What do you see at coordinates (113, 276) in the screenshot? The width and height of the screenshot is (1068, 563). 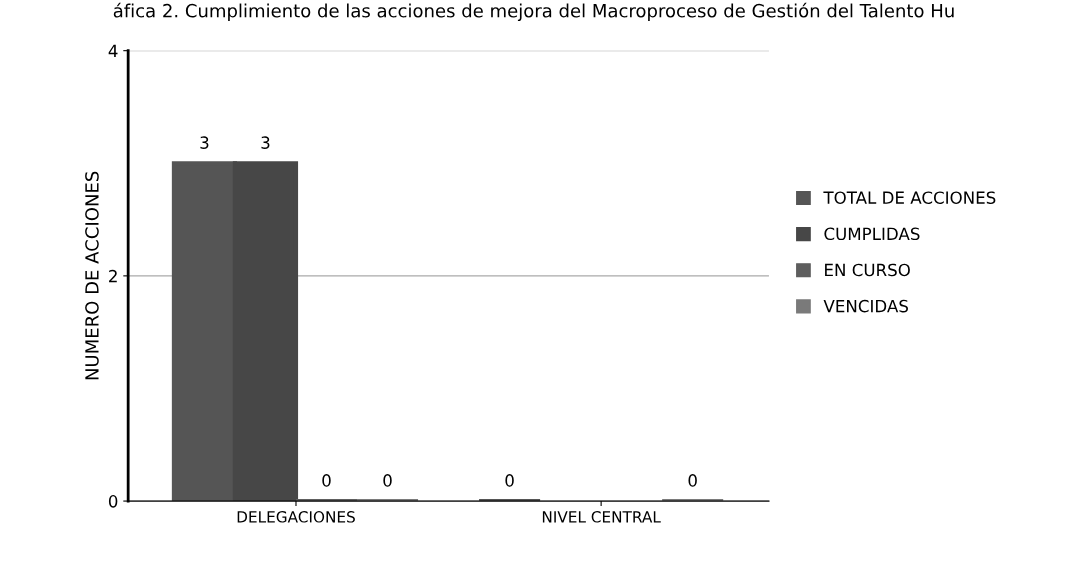 I see `y-tick-label: 2` at bounding box center [113, 276].